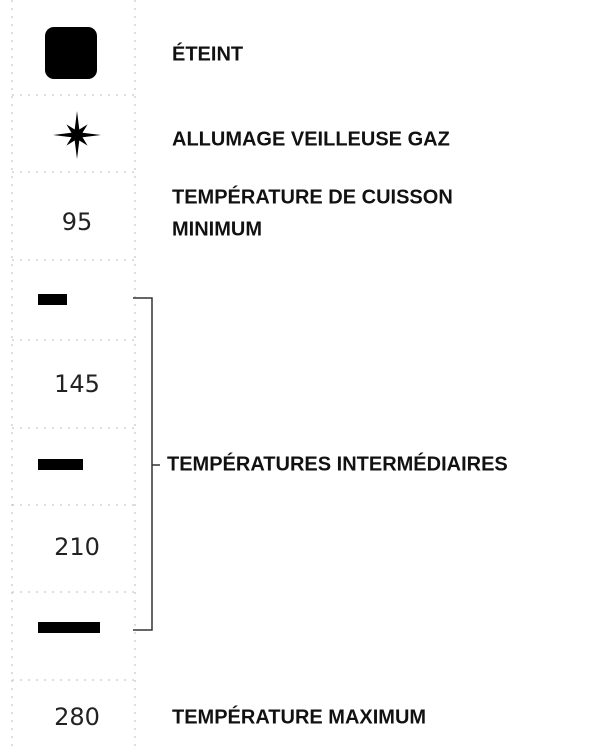  I want to click on temperature-number: 145, so click(77, 384).